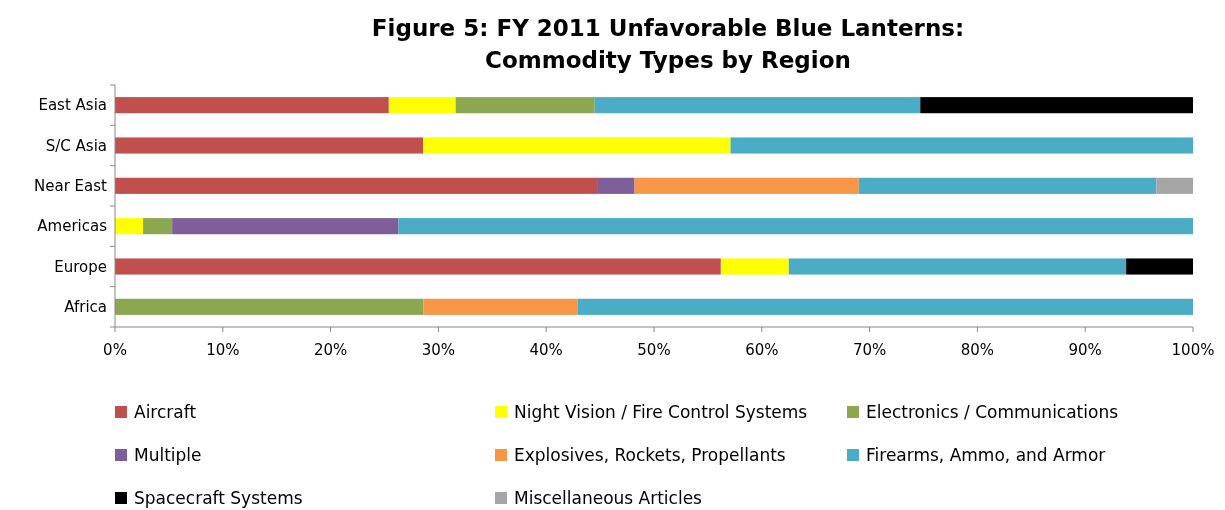 The width and height of the screenshot is (1225, 510). I want to click on x-tick-label: 10%, so click(223, 350).